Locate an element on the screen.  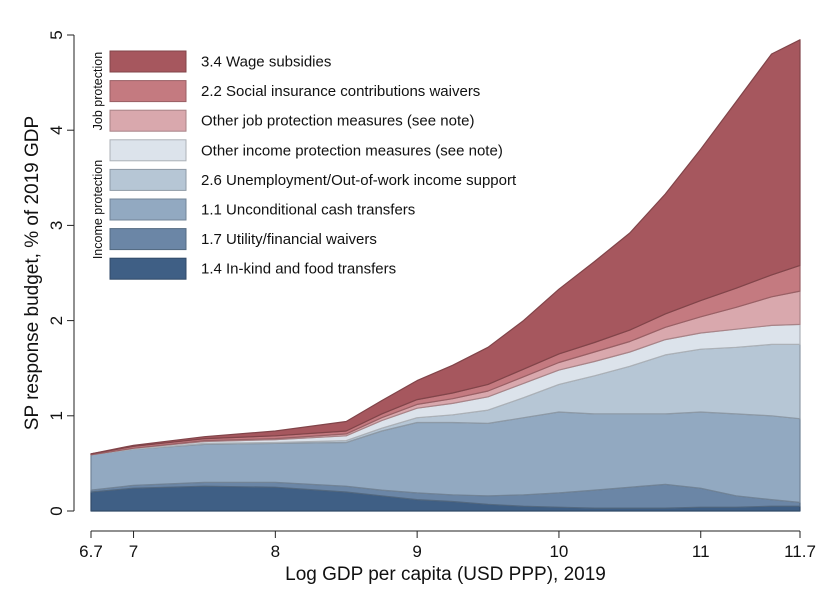
y-tick-label: 4 is located at coordinates (56, 129).